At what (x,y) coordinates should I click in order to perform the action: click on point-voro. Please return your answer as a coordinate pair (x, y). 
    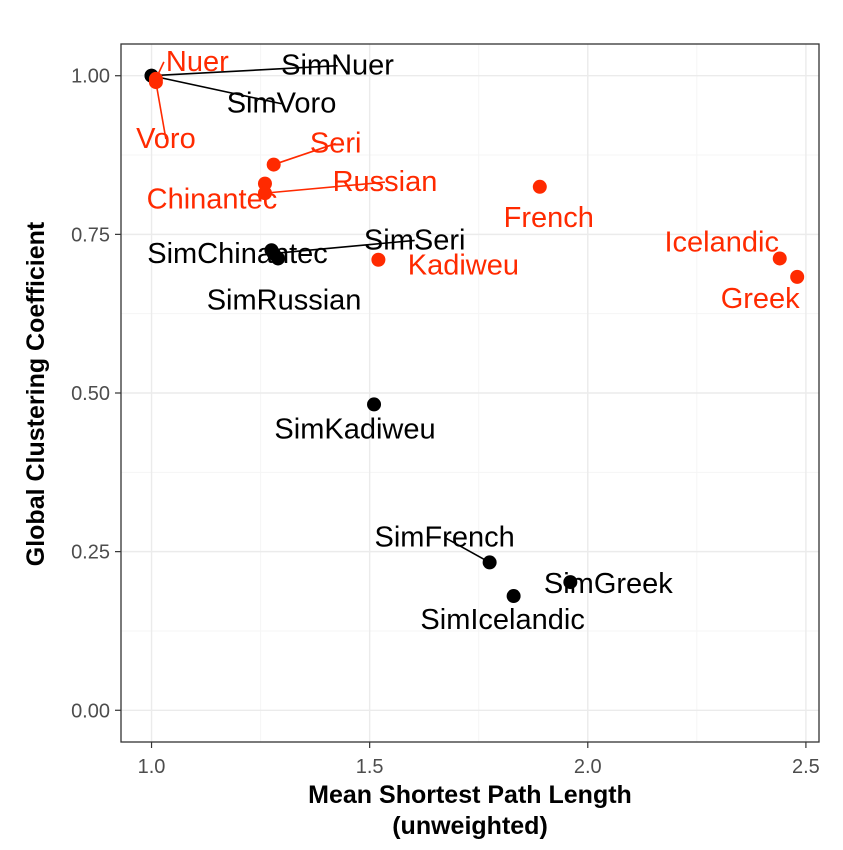
    Looking at the image, I should click on (155, 82).